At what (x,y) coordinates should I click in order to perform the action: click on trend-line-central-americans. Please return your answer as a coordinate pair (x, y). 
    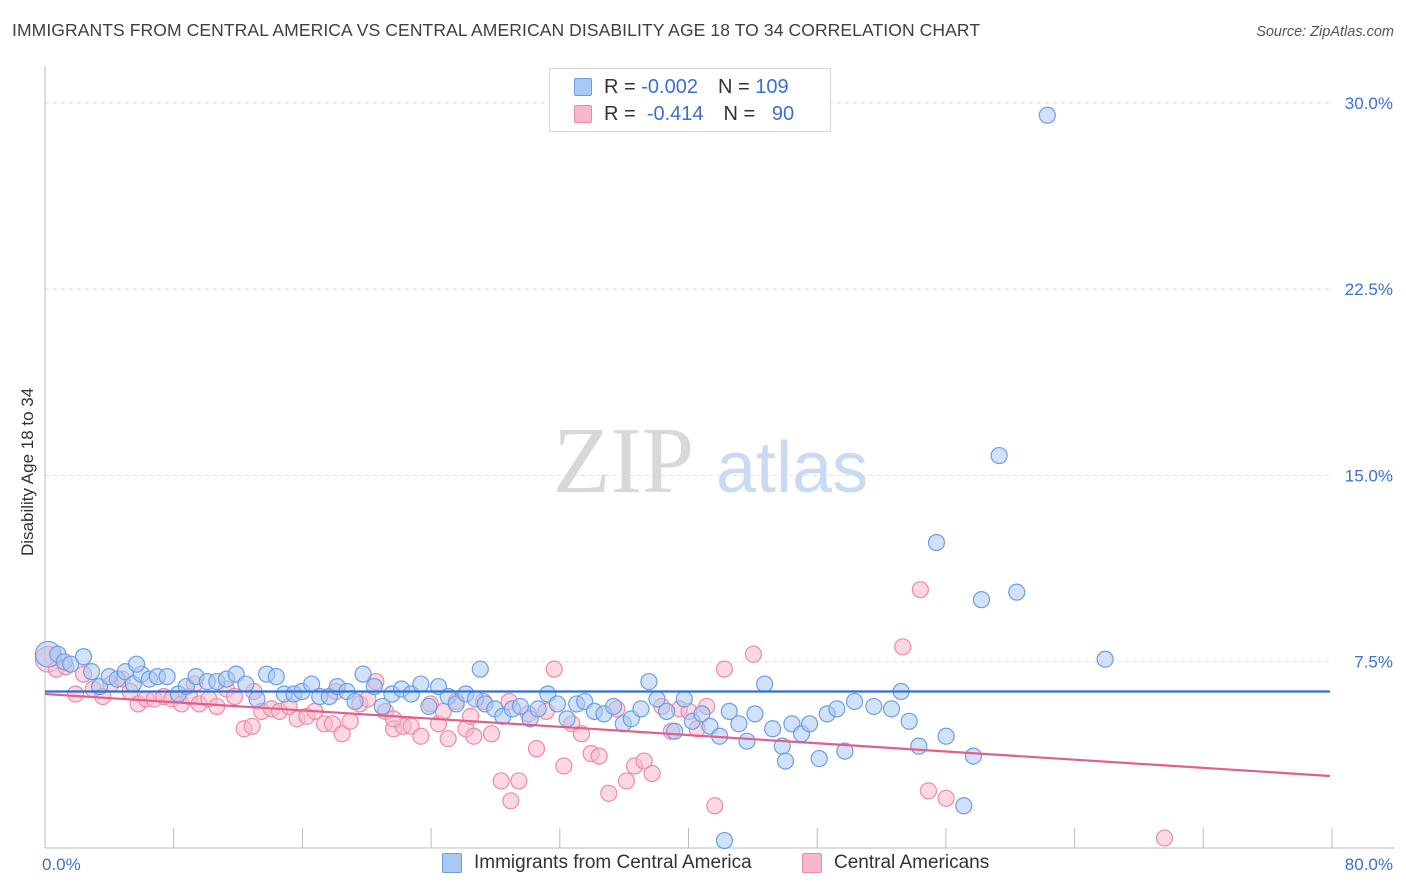
    Looking at the image, I should click on (687, 735).